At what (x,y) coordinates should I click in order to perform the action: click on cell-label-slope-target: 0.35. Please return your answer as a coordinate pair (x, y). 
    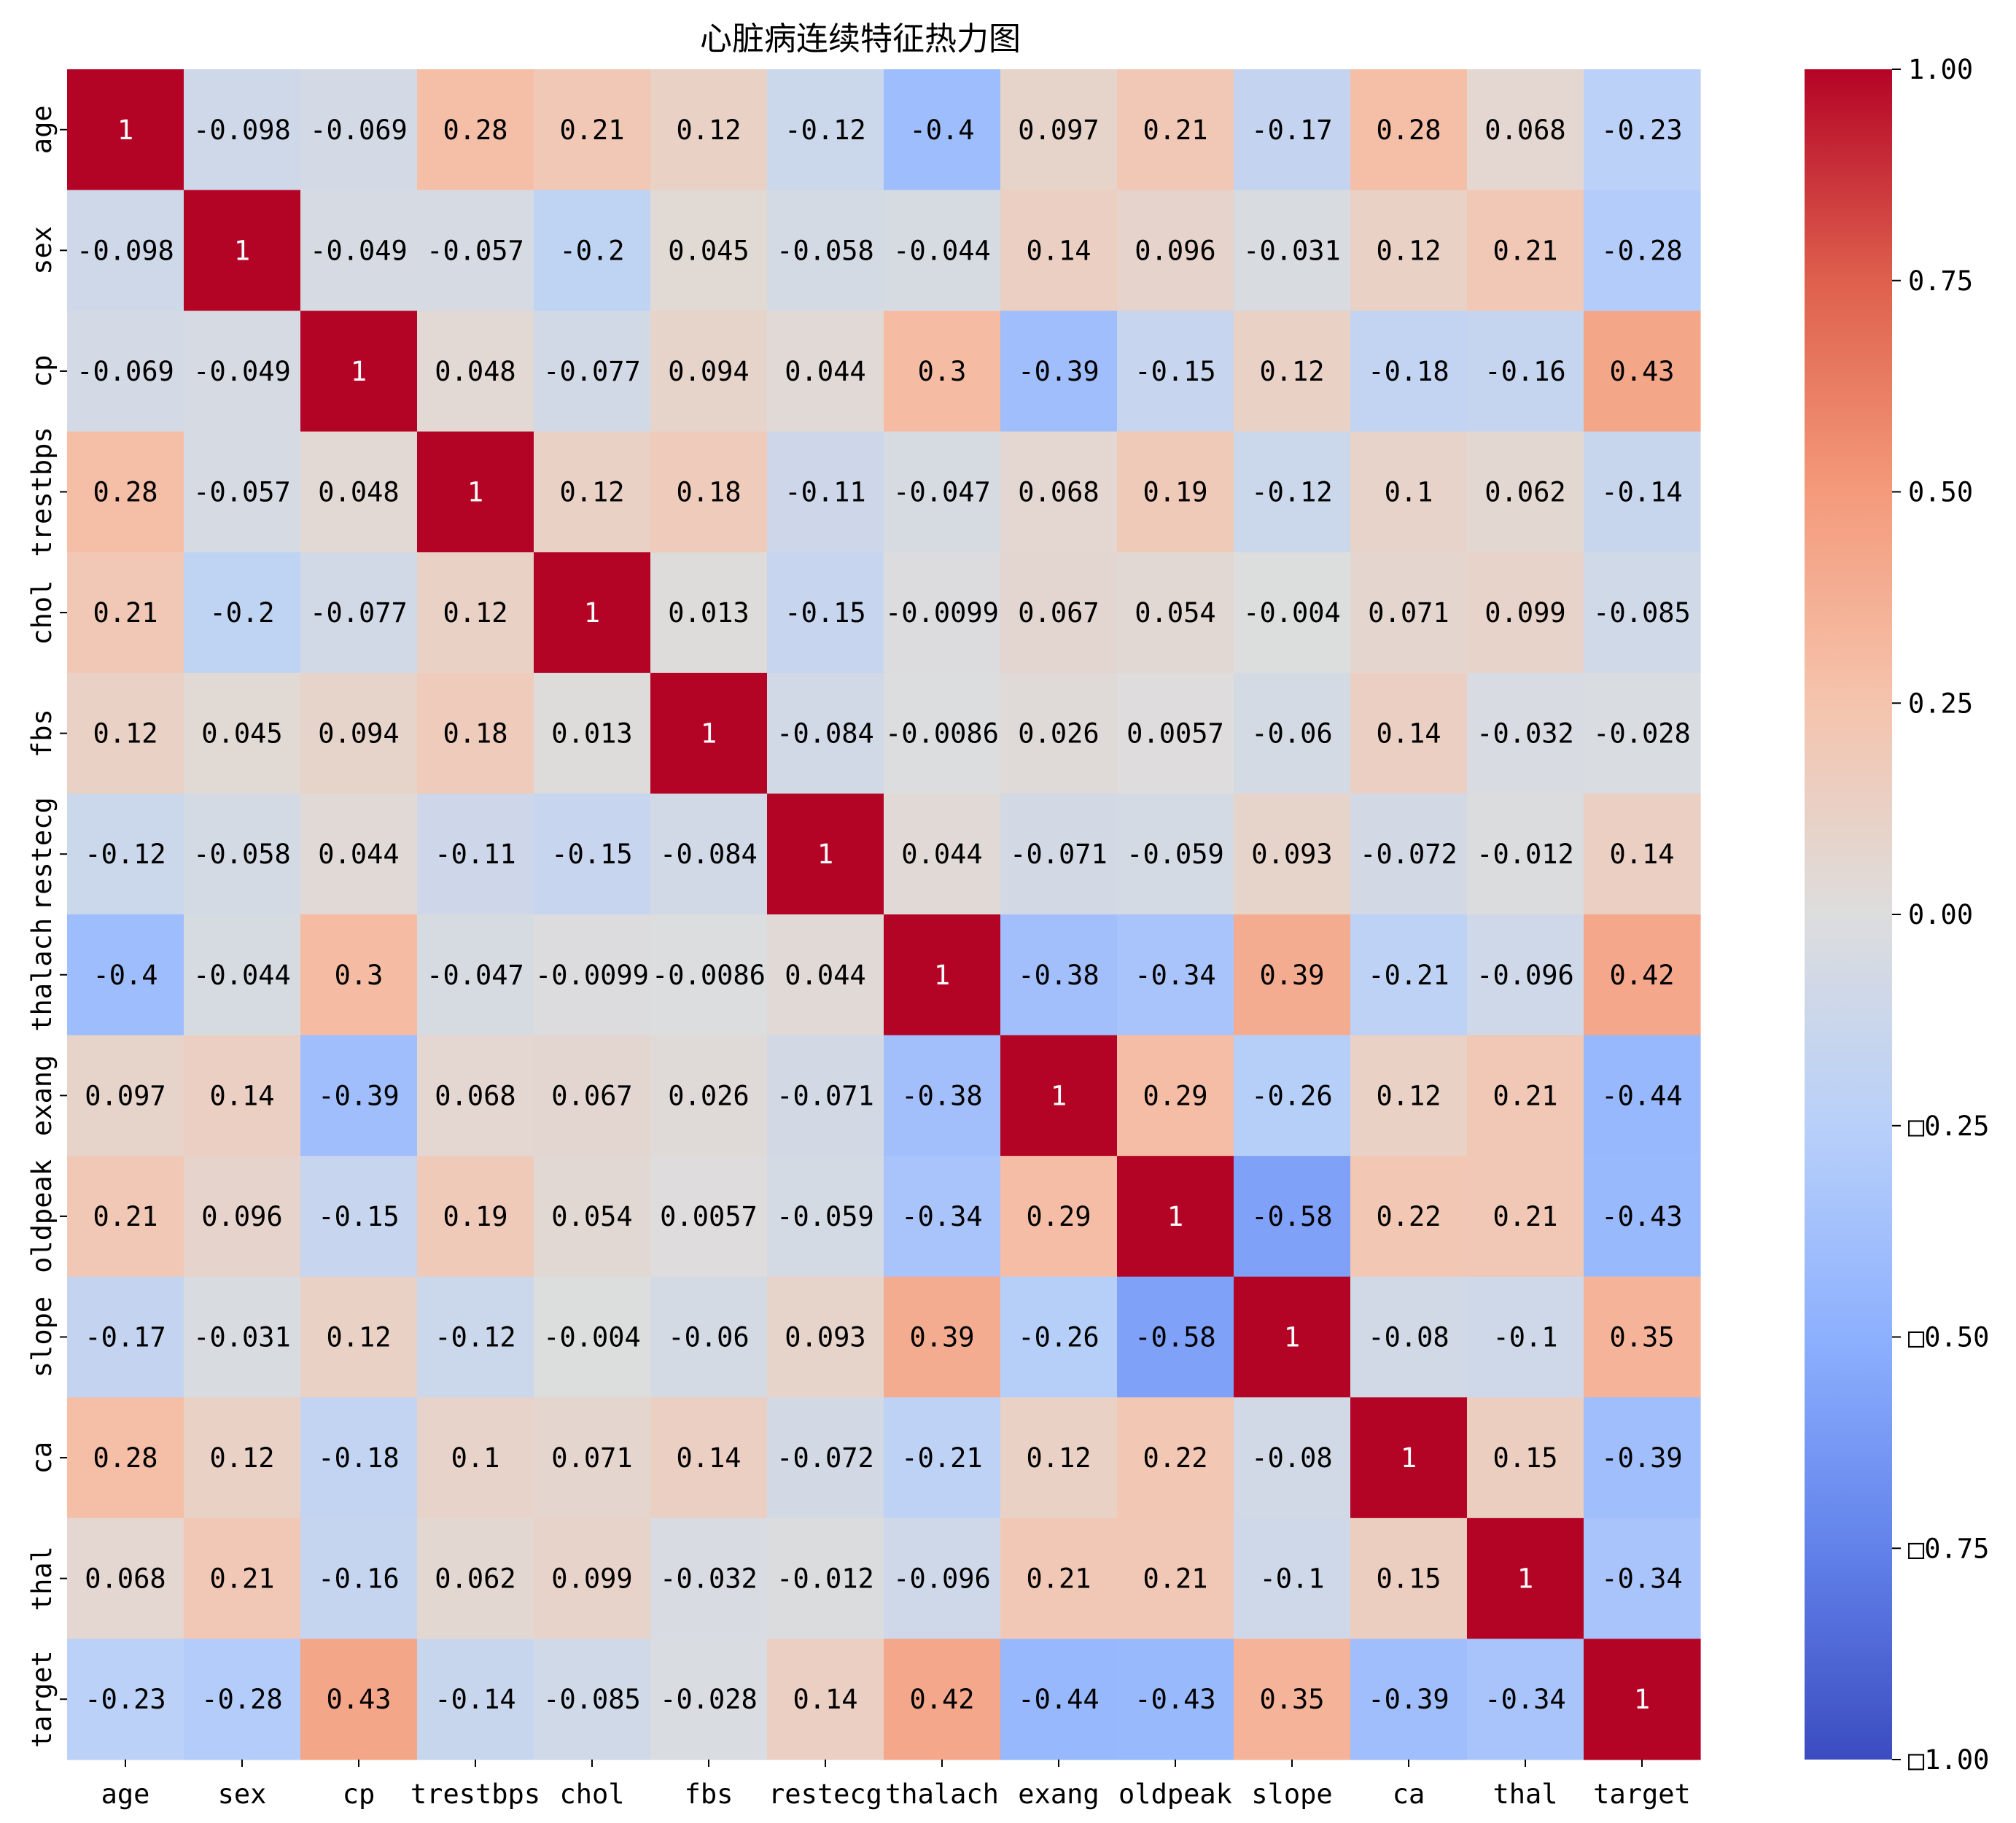
    Looking at the image, I should click on (1641, 1337).